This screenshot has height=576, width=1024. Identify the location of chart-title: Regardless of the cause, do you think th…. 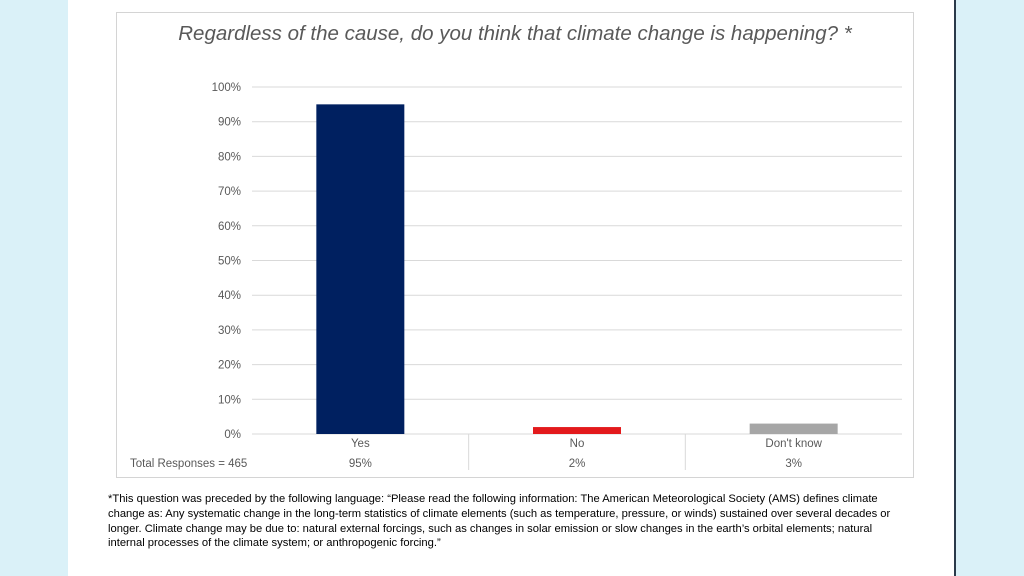
(515, 33).